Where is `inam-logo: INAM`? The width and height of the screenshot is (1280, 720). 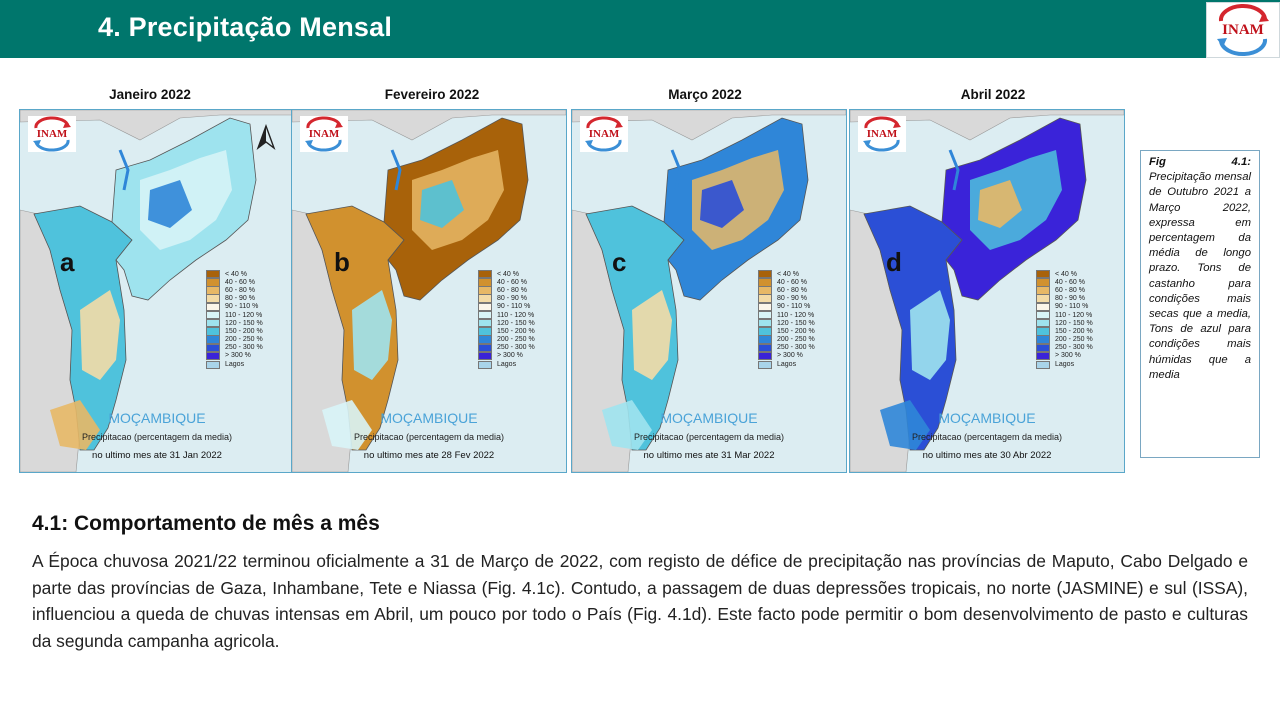
inam-logo: INAM is located at coordinates (1243, 30).